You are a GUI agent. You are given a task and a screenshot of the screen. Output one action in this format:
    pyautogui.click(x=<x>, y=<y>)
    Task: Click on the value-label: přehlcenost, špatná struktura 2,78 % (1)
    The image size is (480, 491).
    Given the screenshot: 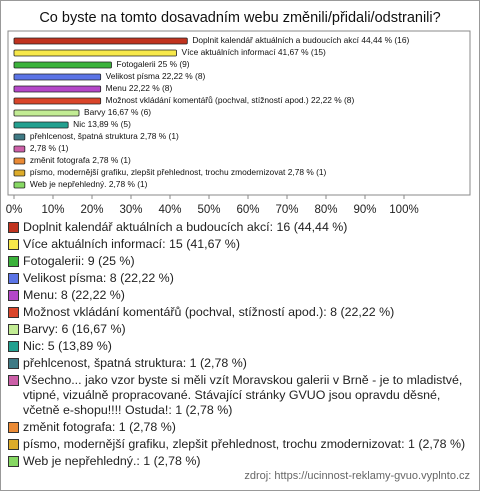 What is the action you would take?
    pyautogui.click(x=104, y=136)
    